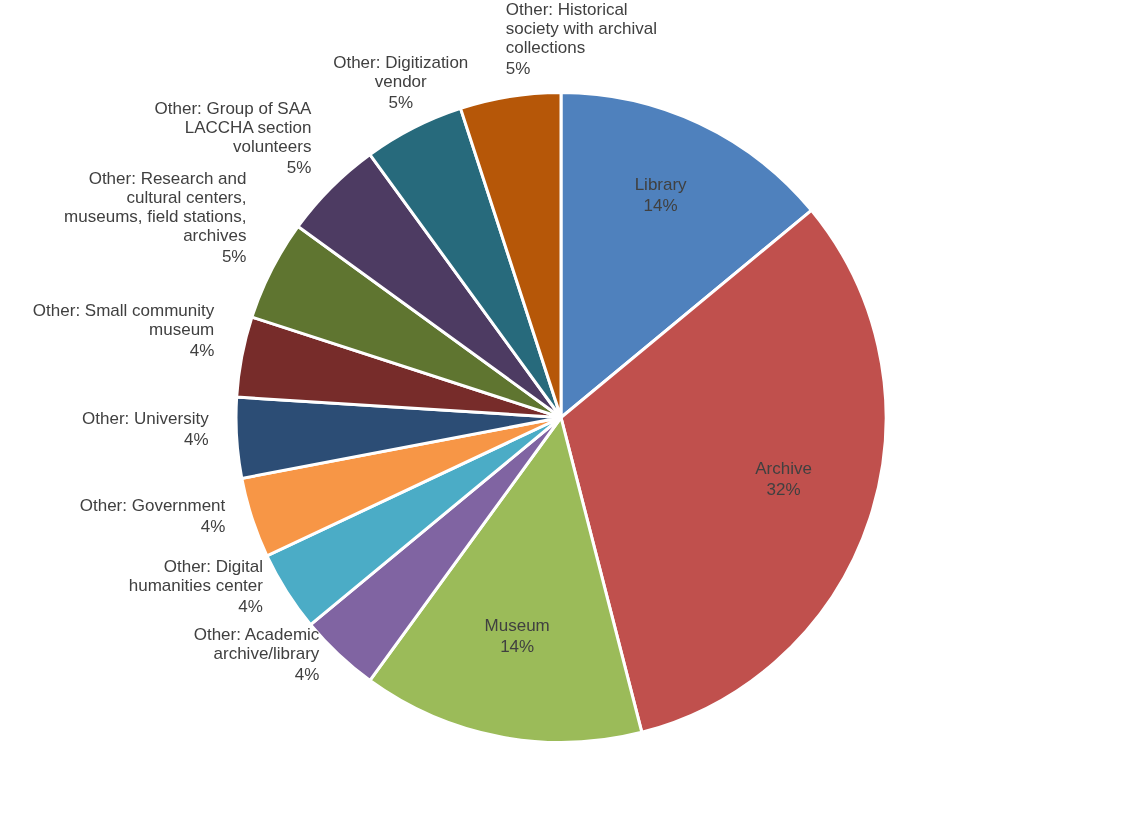  I want to click on slice-label: Other: Small community museum, so click(123, 320).